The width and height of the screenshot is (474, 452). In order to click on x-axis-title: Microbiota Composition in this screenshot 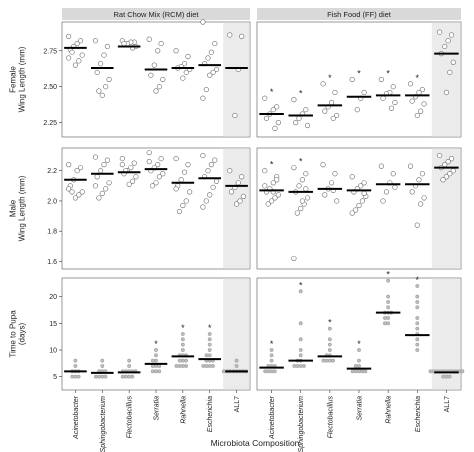, I will do `click(255, 443)`.